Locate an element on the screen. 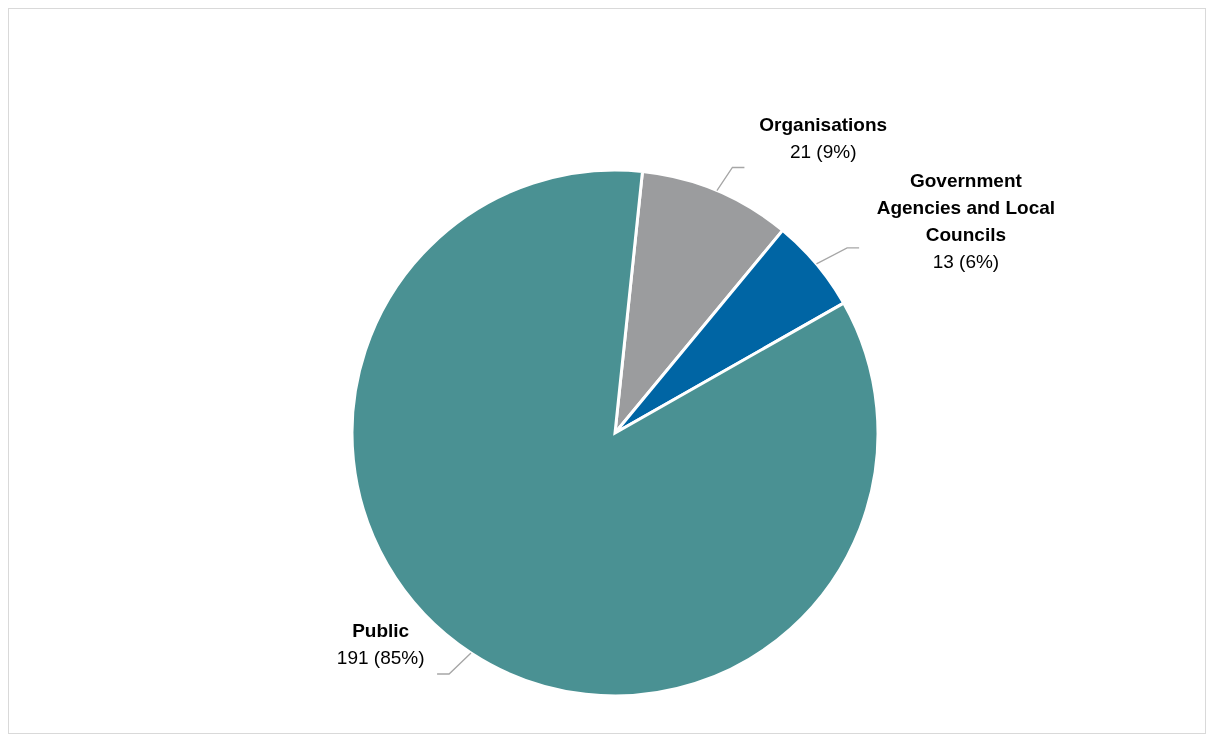 This screenshot has width=1212, height=742. data-label: 13 (6%) is located at coordinates (966, 261).